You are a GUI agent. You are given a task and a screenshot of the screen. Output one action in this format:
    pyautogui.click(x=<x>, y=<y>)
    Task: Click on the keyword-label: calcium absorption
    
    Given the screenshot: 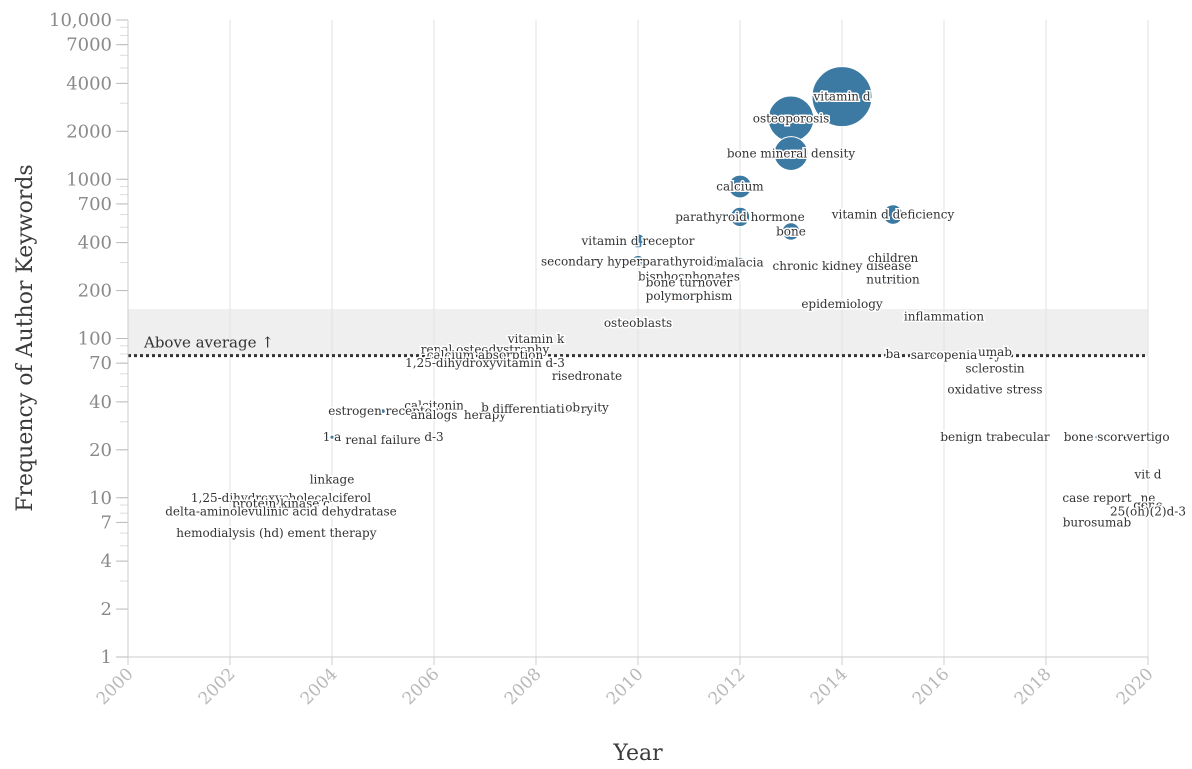 What is the action you would take?
    pyautogui.click(x=485, y=355)
    